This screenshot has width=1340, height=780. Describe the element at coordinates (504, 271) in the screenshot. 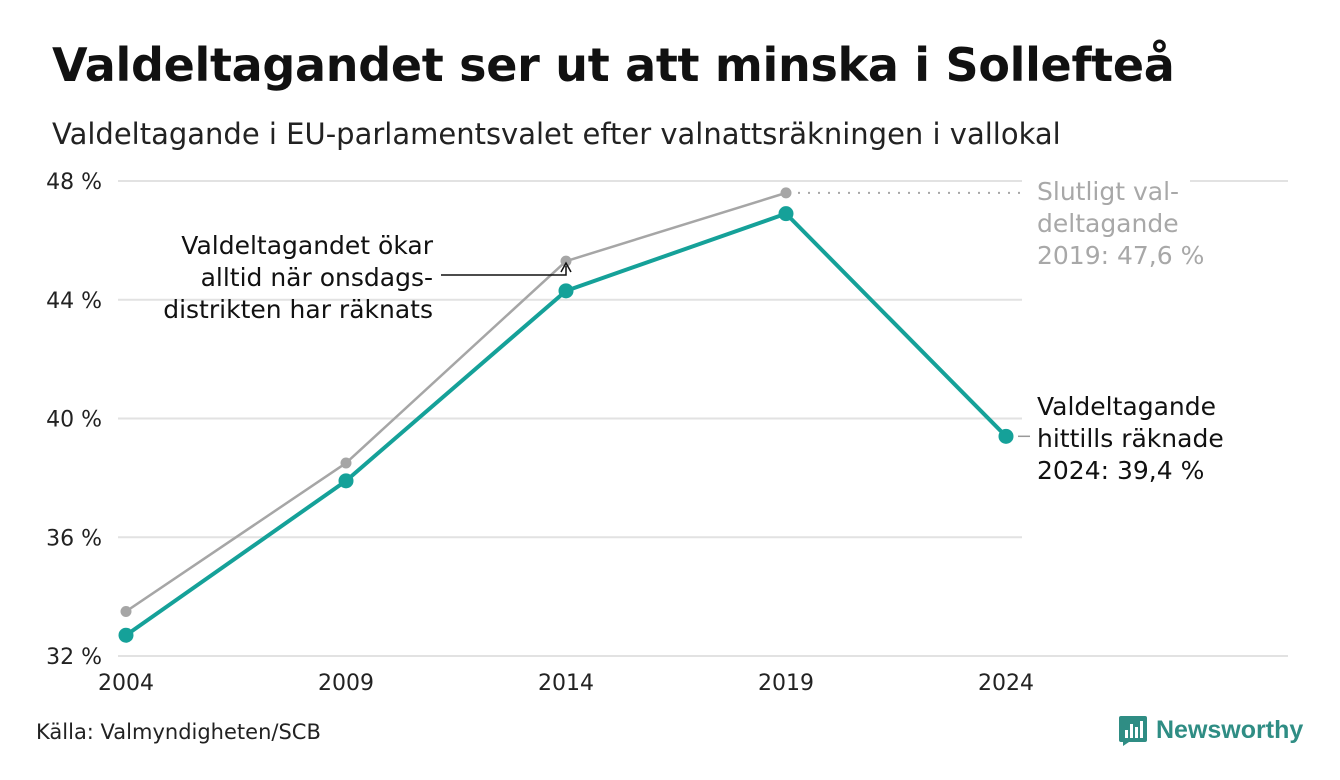

I see `increase-note-leader` at that location.